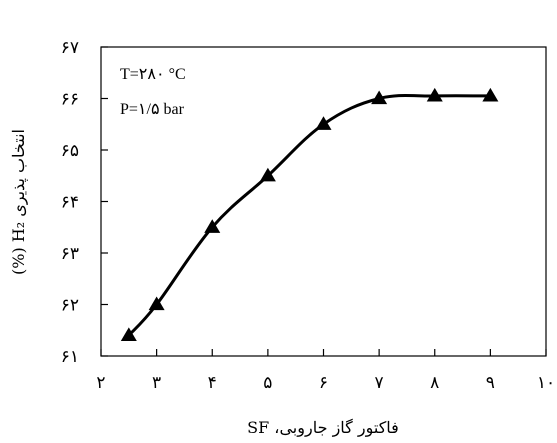 This screenshot has height=443, width=557. I want to click on x-tick-label: ۳, so click(156, 383).